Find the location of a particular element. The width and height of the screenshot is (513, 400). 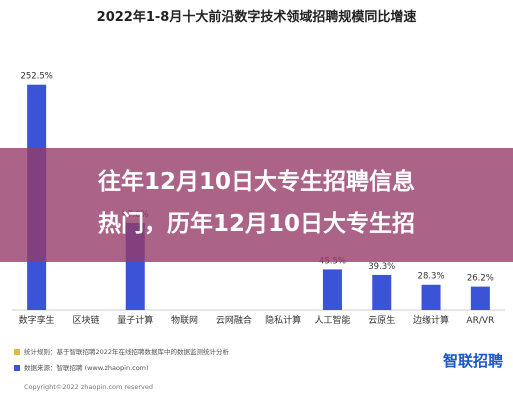

statistics-rule-note: 统计规则：基于智联招聘2022年在线招聘数据库中的数据监测统计分析 is located at coordinates (121, 351).